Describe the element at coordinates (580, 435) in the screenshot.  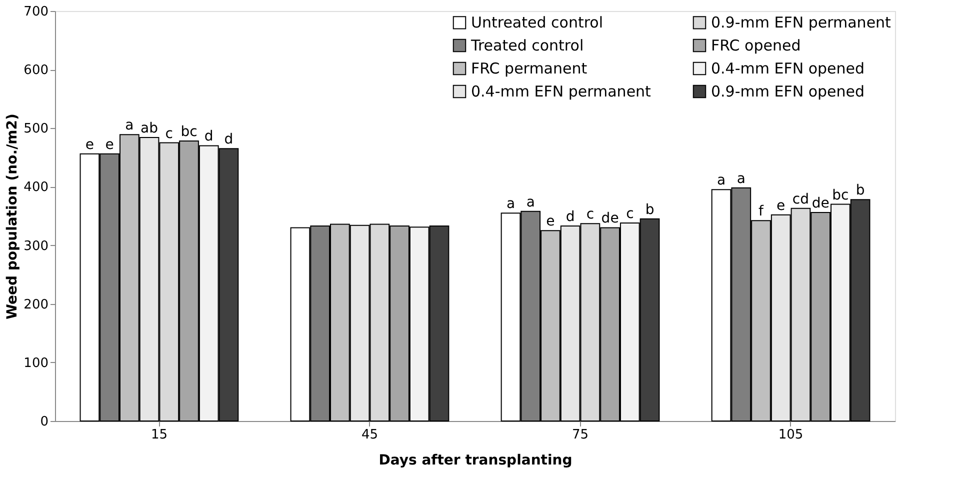
I see `x-tick-label: 75` at that location.